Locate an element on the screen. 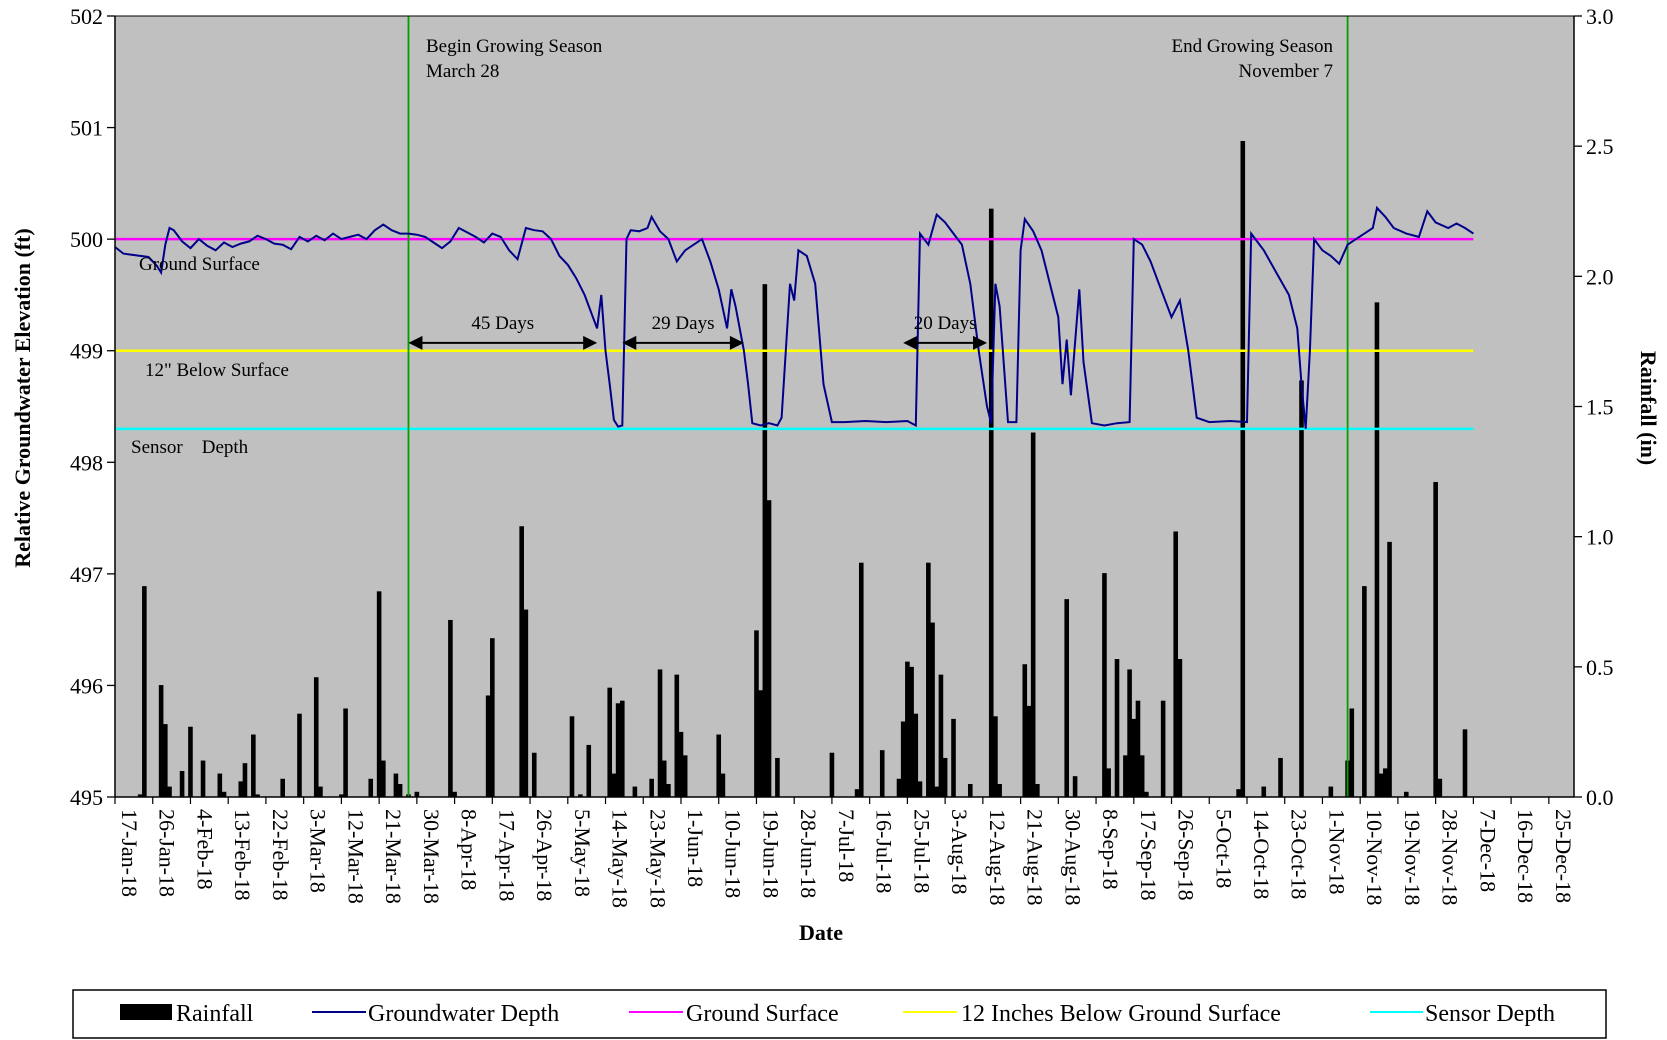 The height and width of the screenshot is (1040, 1667). x-tick-label: 3-Mar-18 is located at coordinates (318, 851).